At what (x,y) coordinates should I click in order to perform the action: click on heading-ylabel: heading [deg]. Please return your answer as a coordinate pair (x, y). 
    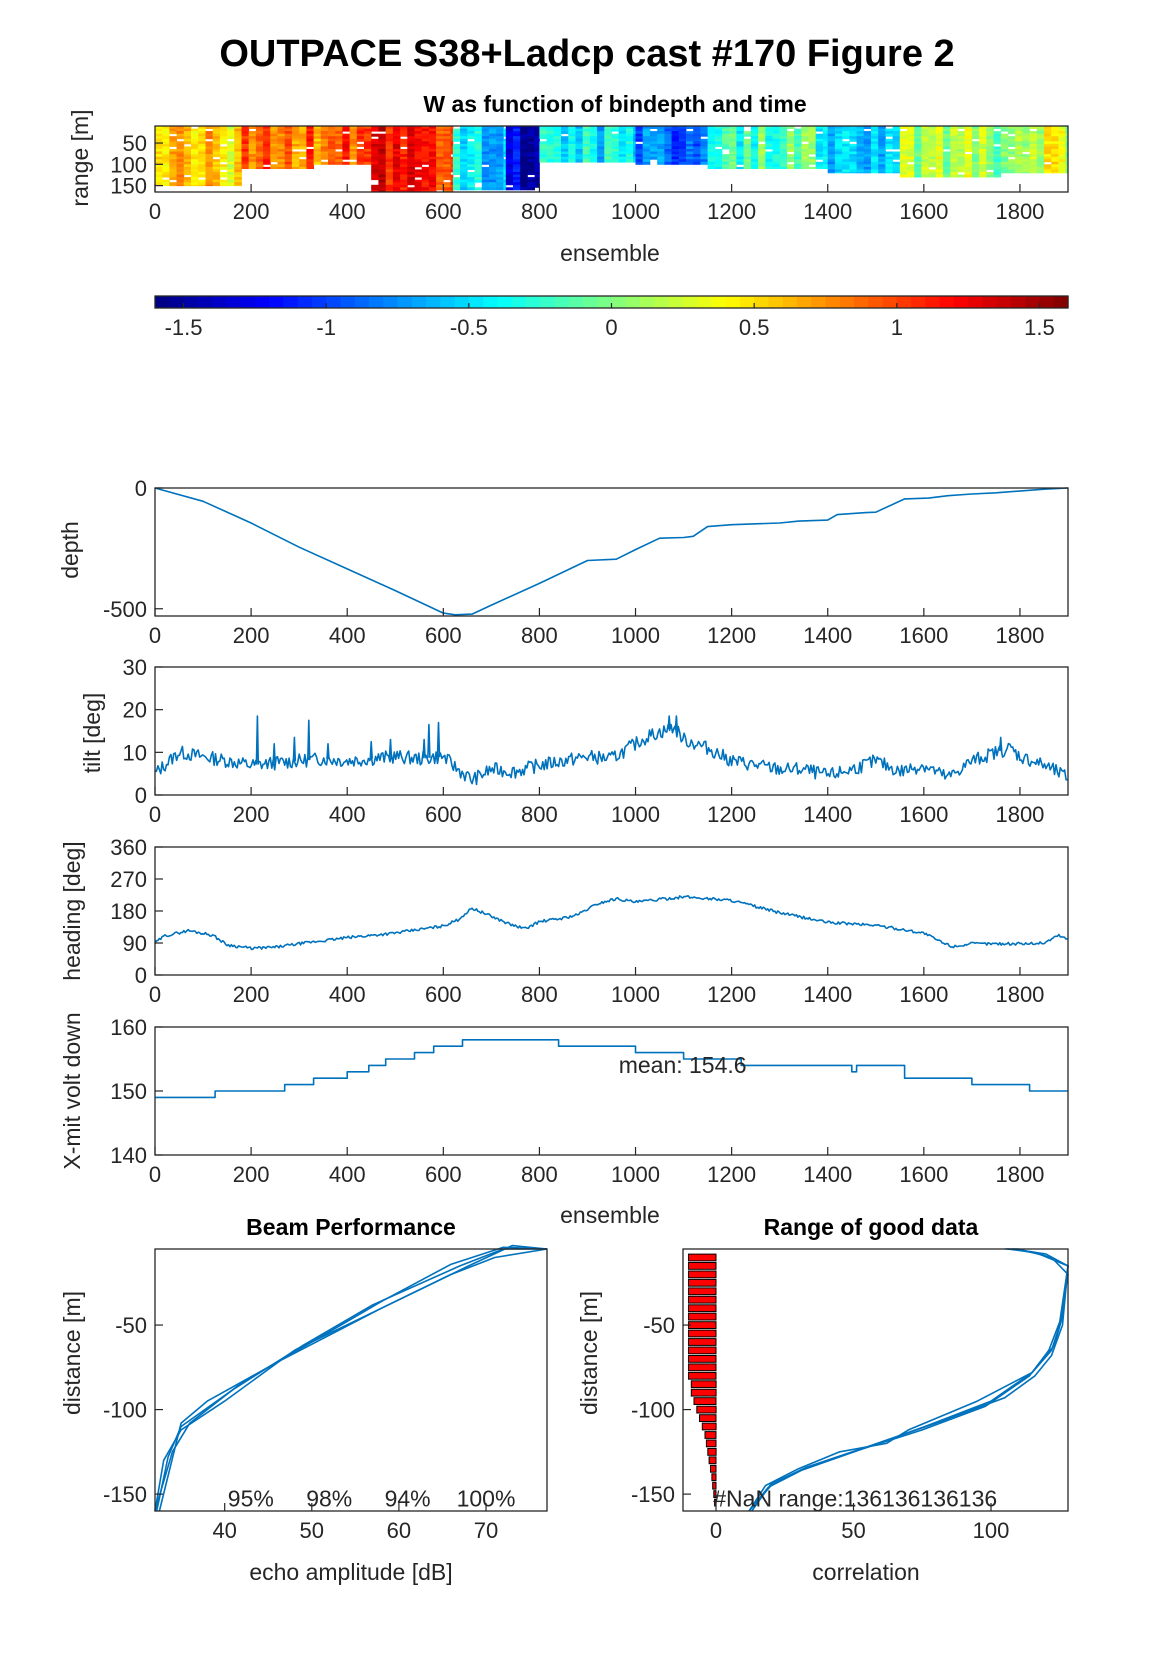
    Looking at the image, I should click on (72, 910).